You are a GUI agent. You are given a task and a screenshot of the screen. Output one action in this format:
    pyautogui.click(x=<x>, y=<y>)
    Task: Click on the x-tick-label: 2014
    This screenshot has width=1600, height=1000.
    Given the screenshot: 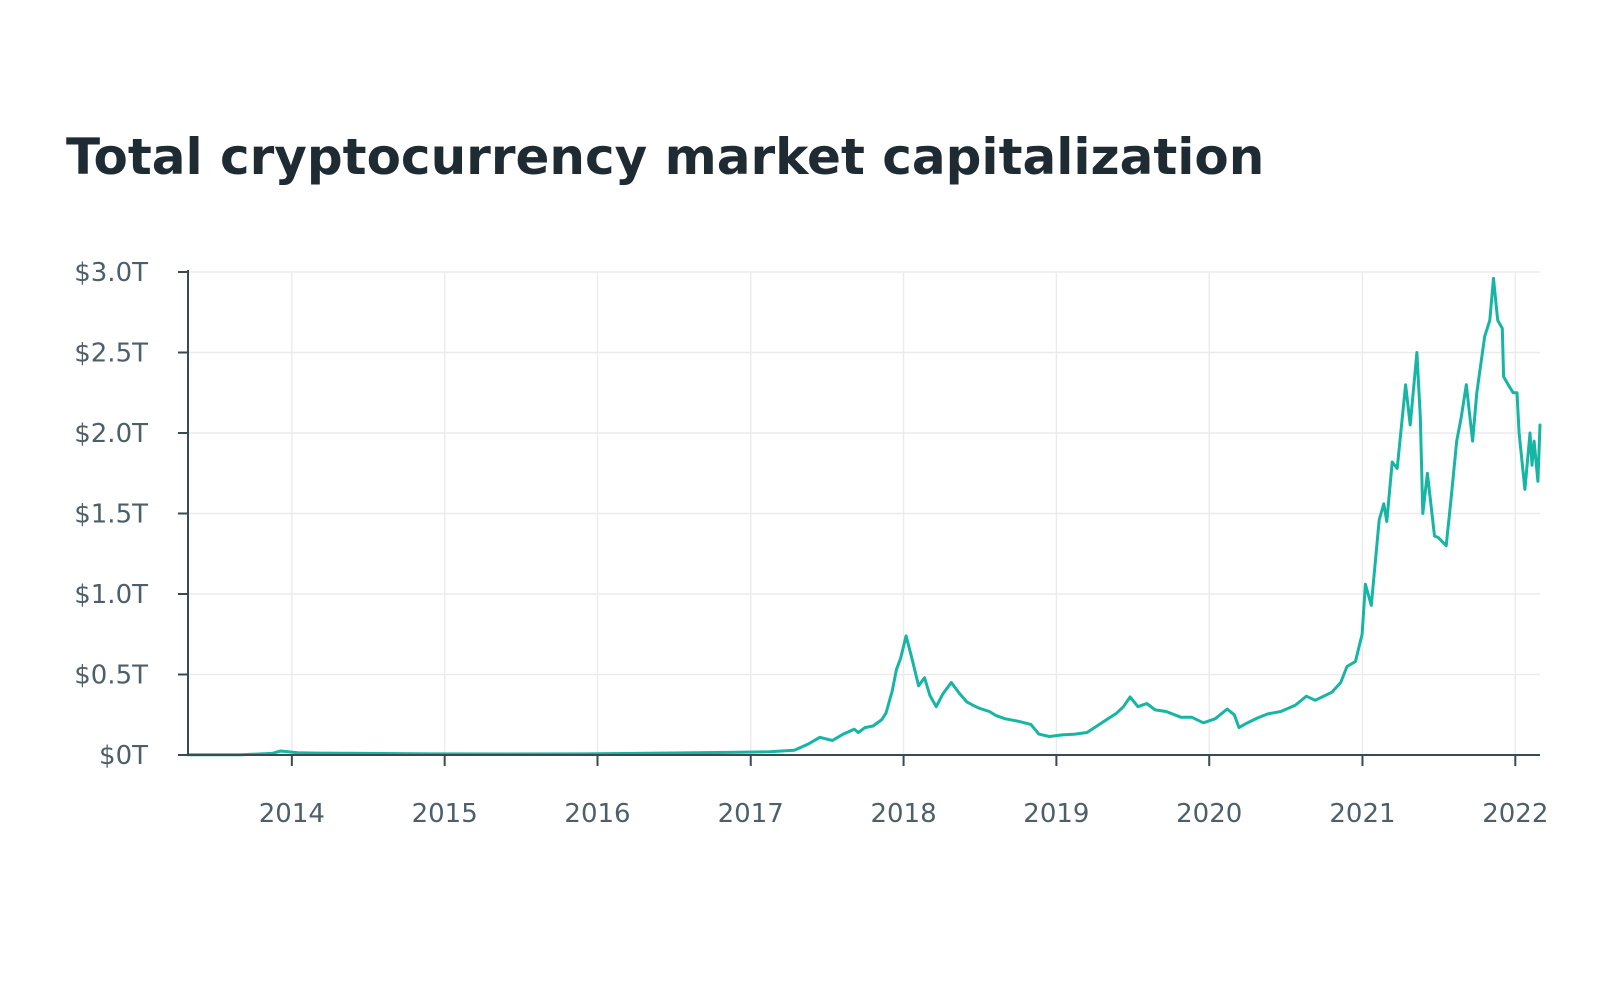 What is the action you would take?
    pyautogui.click(x=292, y=814)
    